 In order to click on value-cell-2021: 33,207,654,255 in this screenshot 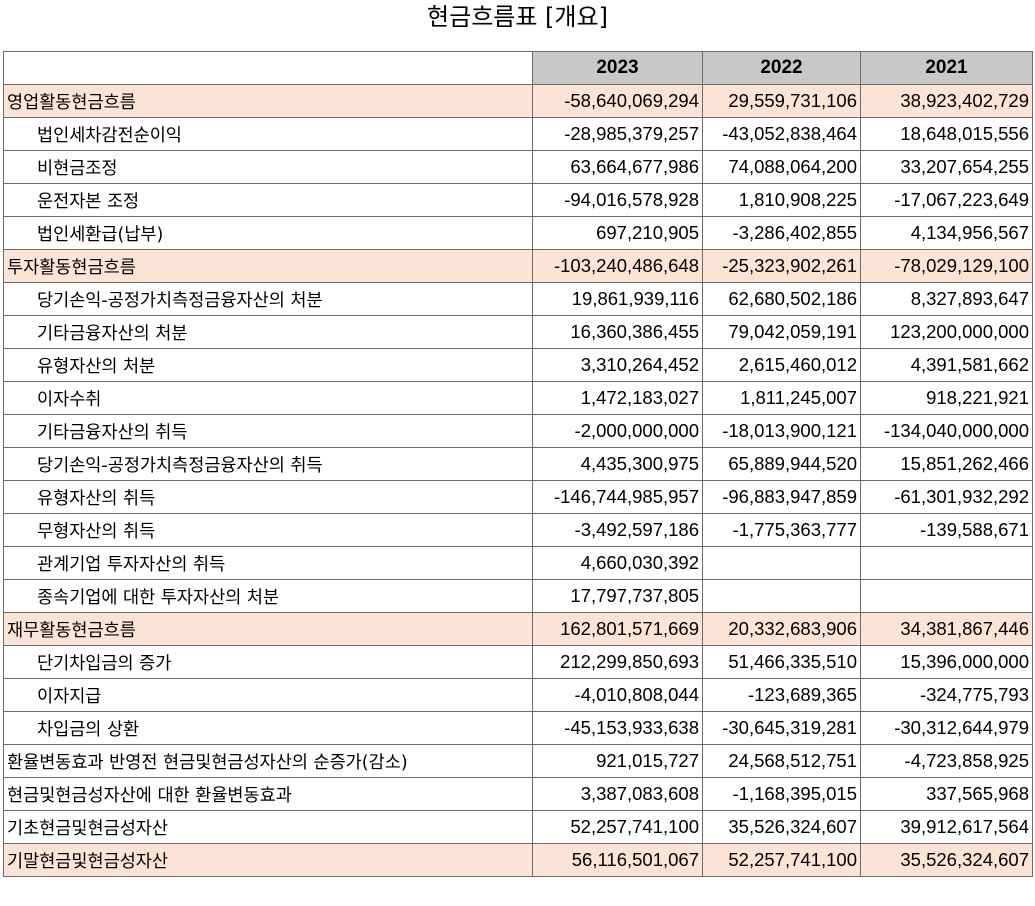, I will do `click(946, 167)`.